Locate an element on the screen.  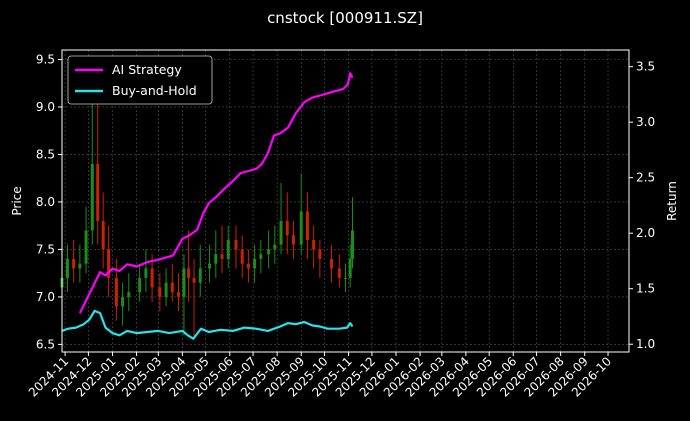
y2-tick-label: 1.5 is located at coordinates (645, 289).